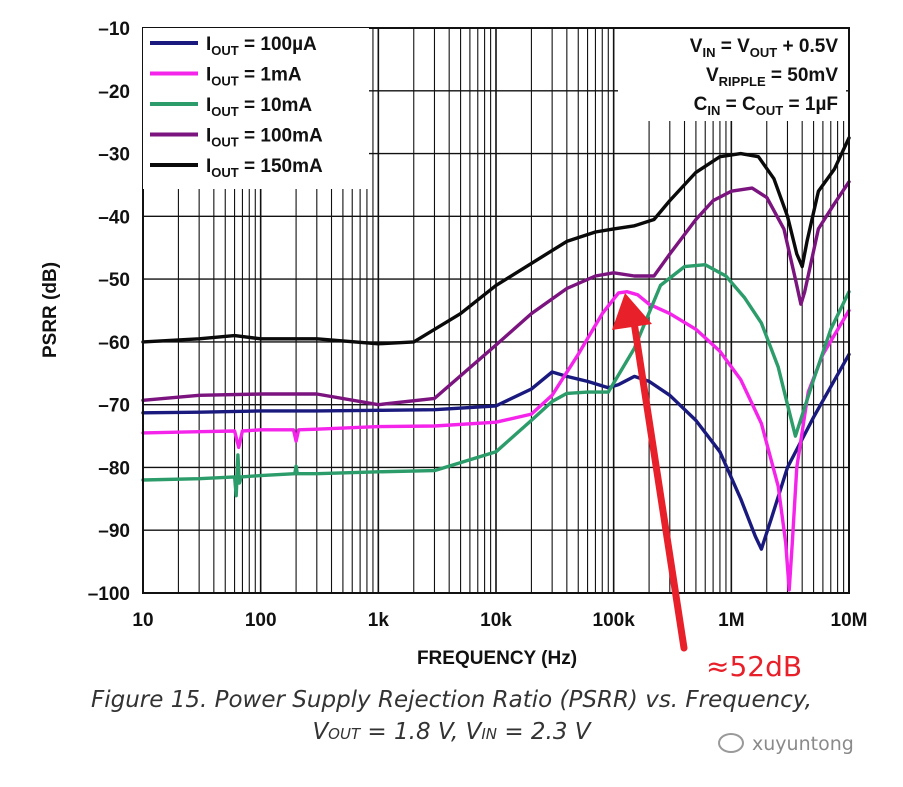  Describe the element at coordinates (281, 166) in the screenshot. I see `legend-rest: = 150mA` at that location.